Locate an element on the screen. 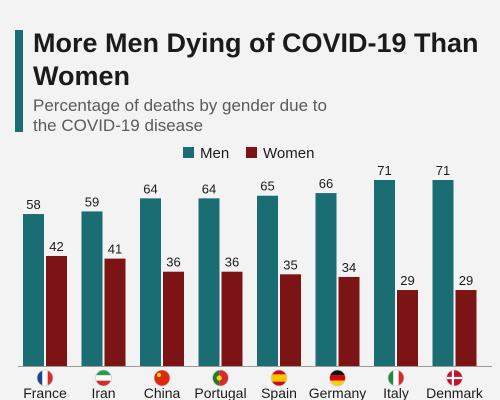 The height and width of the screenshot is (400, 500). data-label-men-spain: 65 is located at coordinates (267, 186).